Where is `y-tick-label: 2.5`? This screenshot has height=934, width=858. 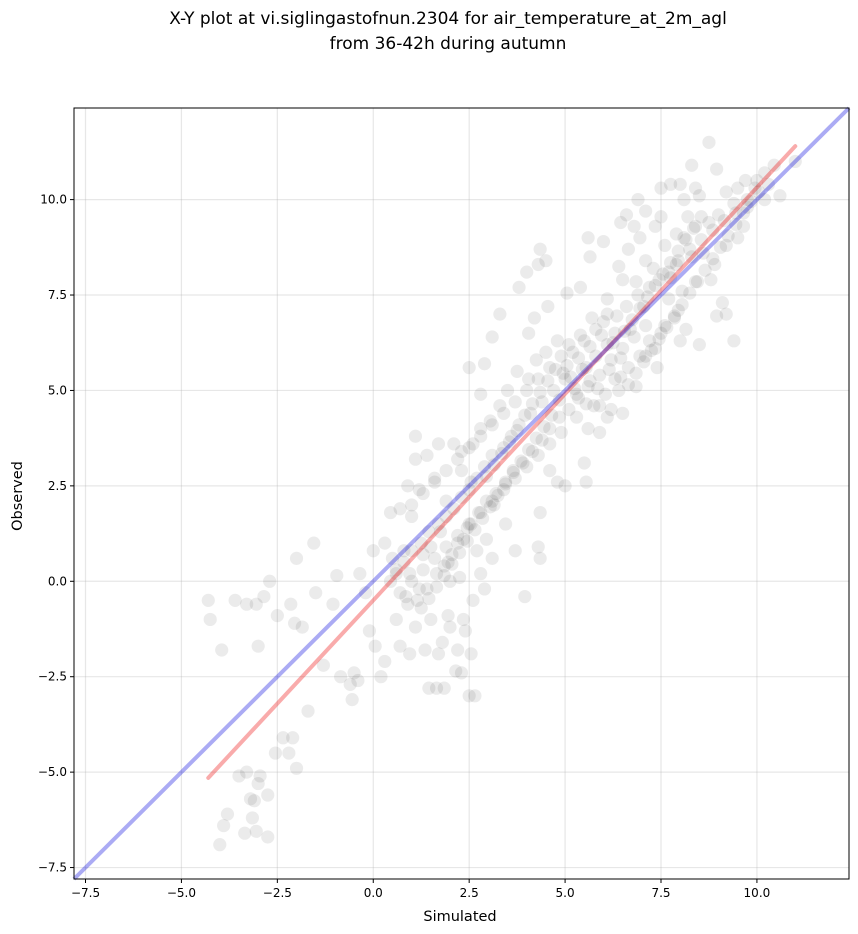
y-tick-label: 2.5 is located at coordinates (57, 486).